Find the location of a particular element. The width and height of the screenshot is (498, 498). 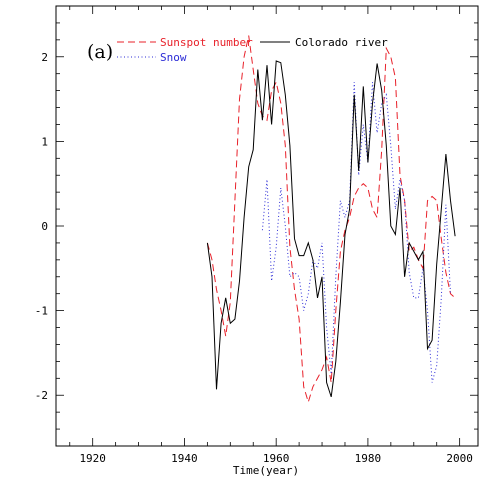

legend-label-sunspot: Sunspot number is located at coordinates (206, 42).